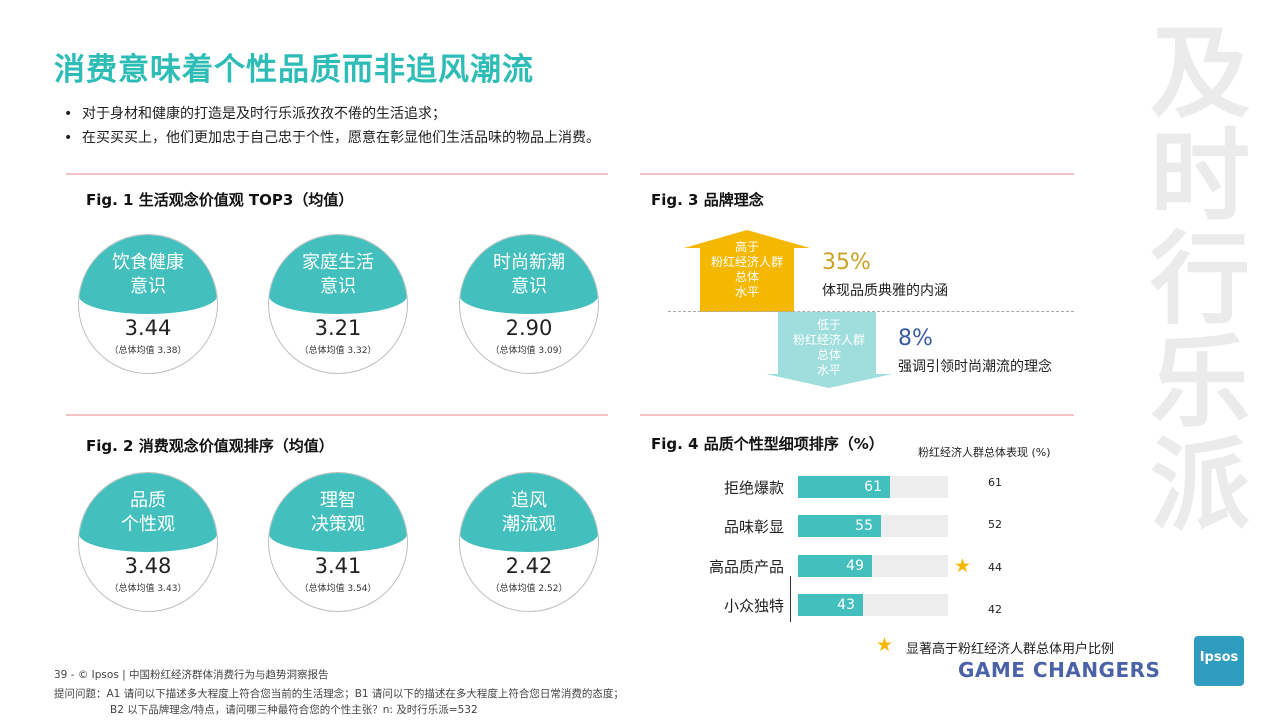 The height and width of the screenshot is (720, 1280). Describe the element at coordinates (338, 566) in the screenshot. I see `circle-value: 3.41` at that location.